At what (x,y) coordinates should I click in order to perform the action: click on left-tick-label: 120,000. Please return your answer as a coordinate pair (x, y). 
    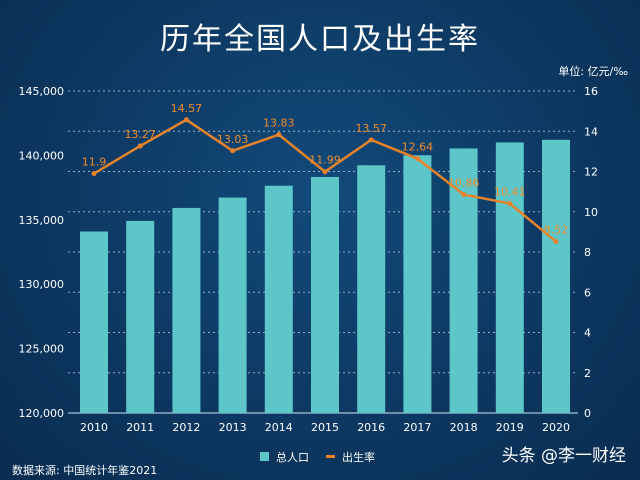
    Looking at the image, I should click on (42, 413).